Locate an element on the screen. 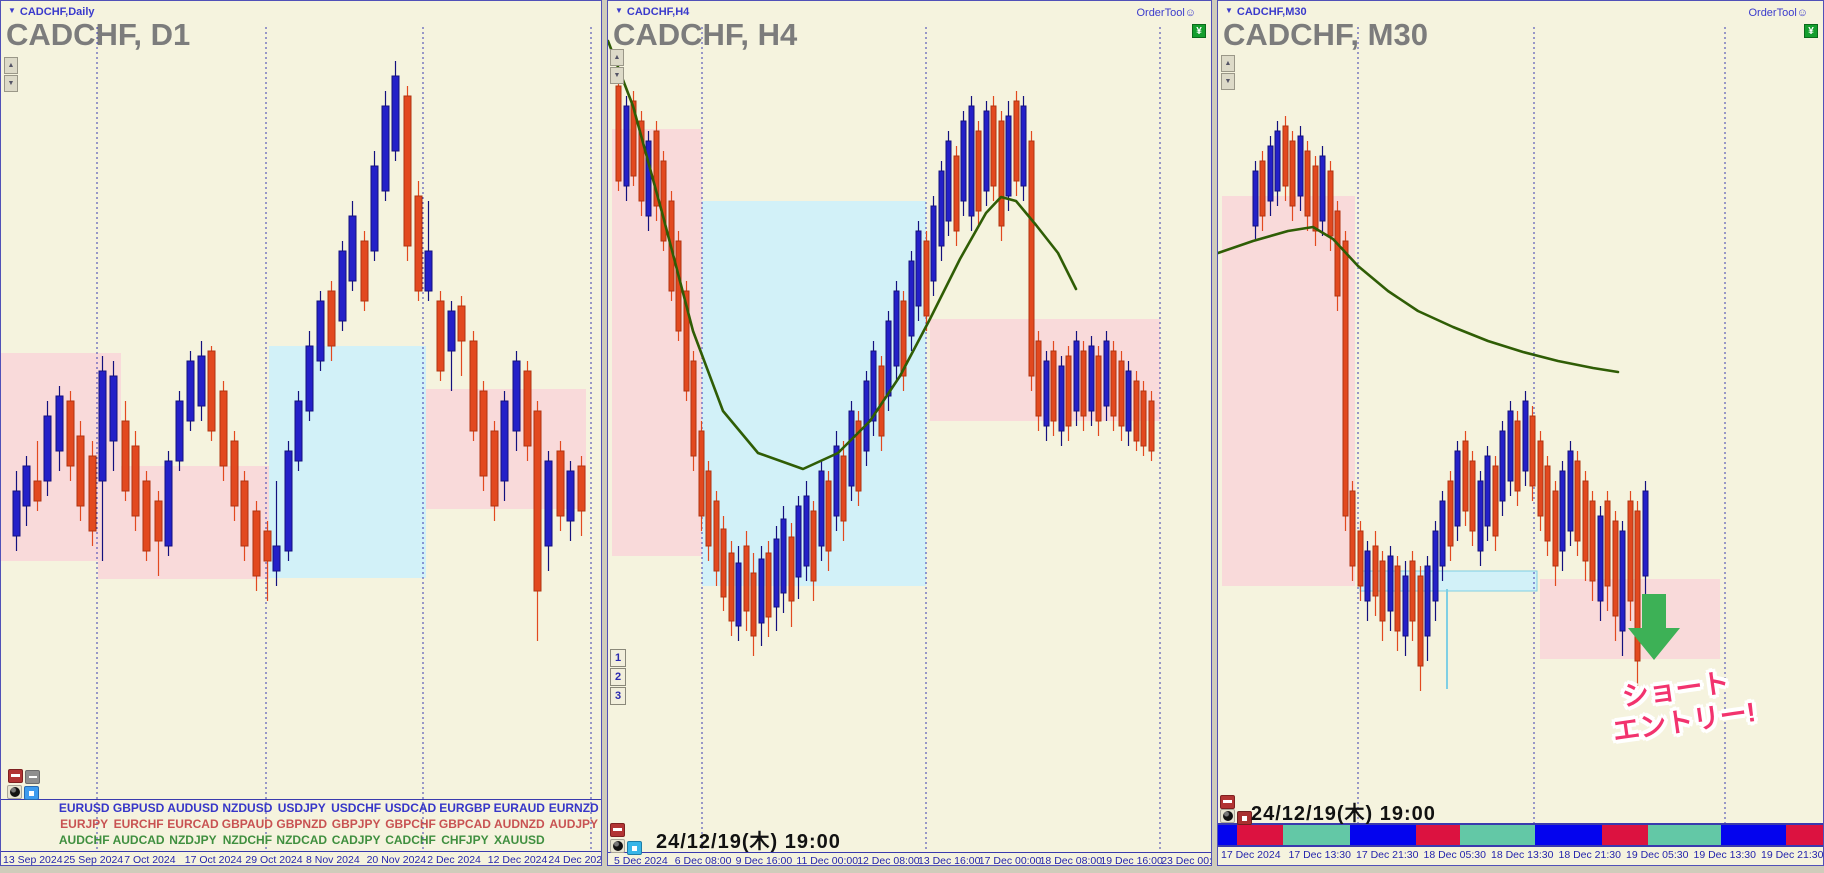 Image resolution: width=1824 pixels, height=873 pixels. axis-label: 19 Dec 13:30 is located at coordinates (1724, 855).